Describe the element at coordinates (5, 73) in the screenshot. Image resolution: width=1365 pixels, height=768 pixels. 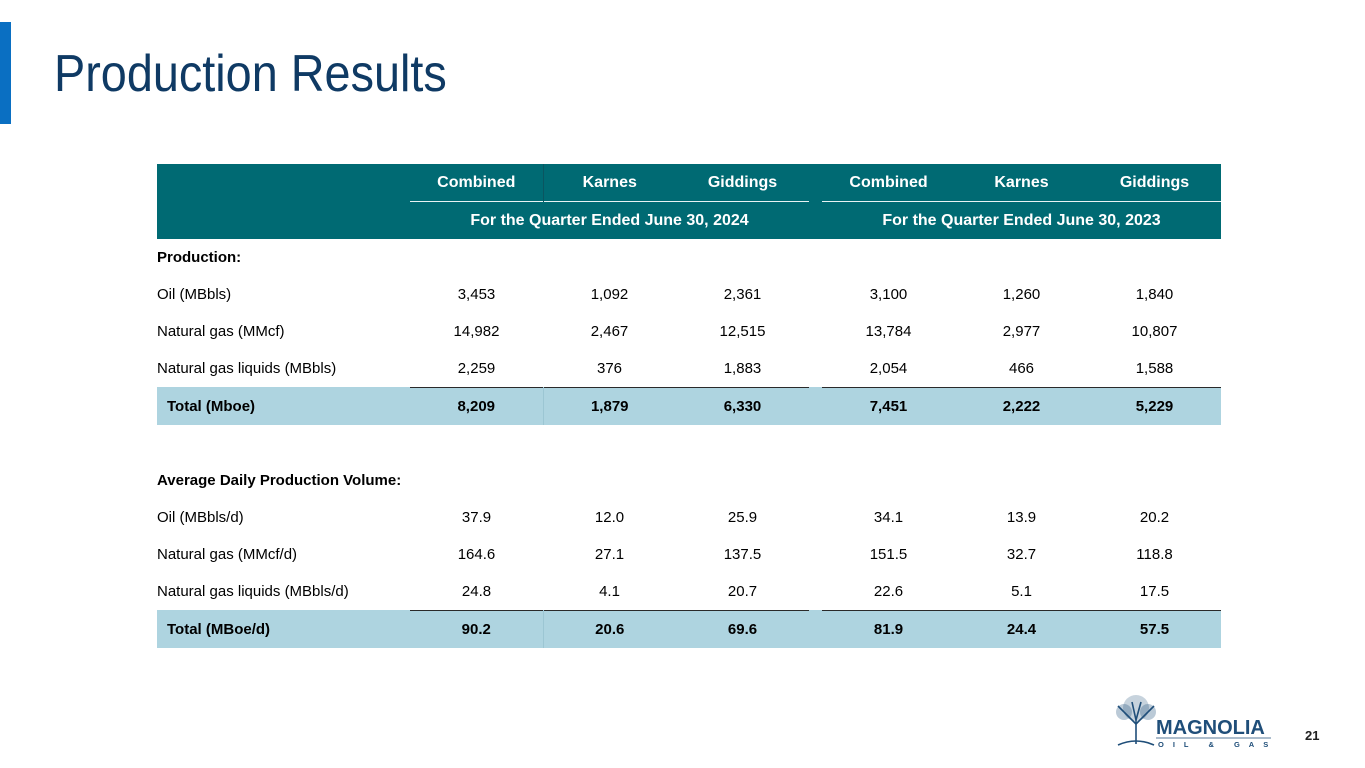
I see `accent-bar` at that location.